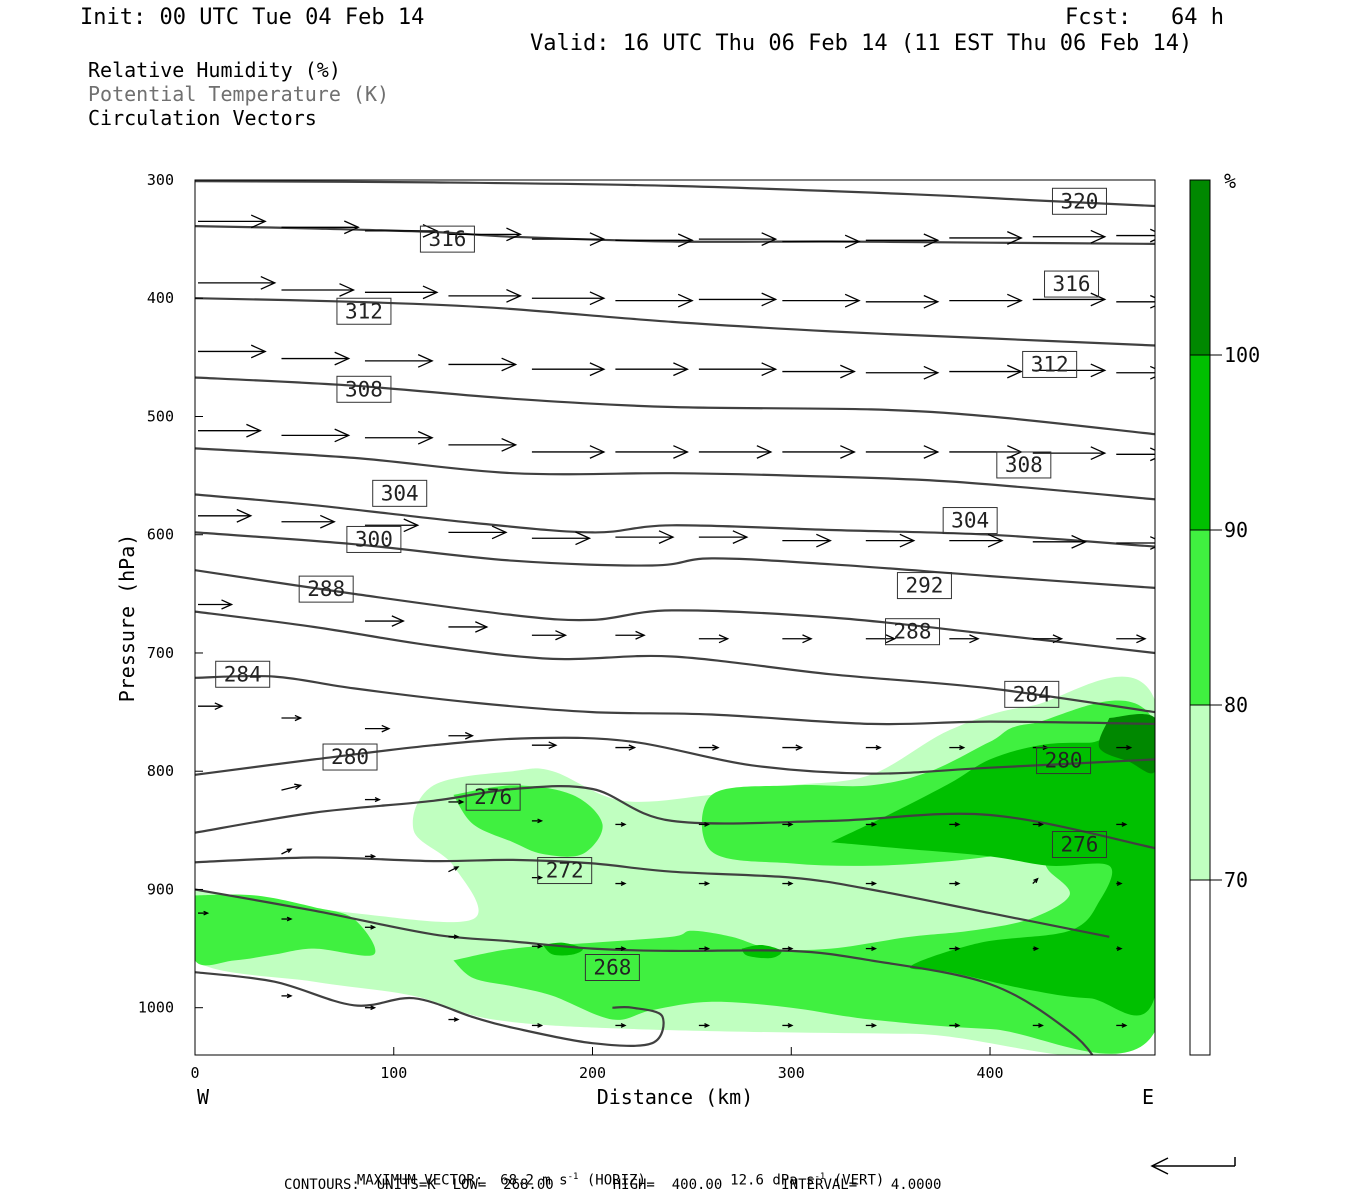 This screenshot has height=1200, width=1350. What do you see at coordinates (127, 618) in the screenshot?
I see `y-axis-title: Pressure (hPa)` at bounding box center [127, 618].